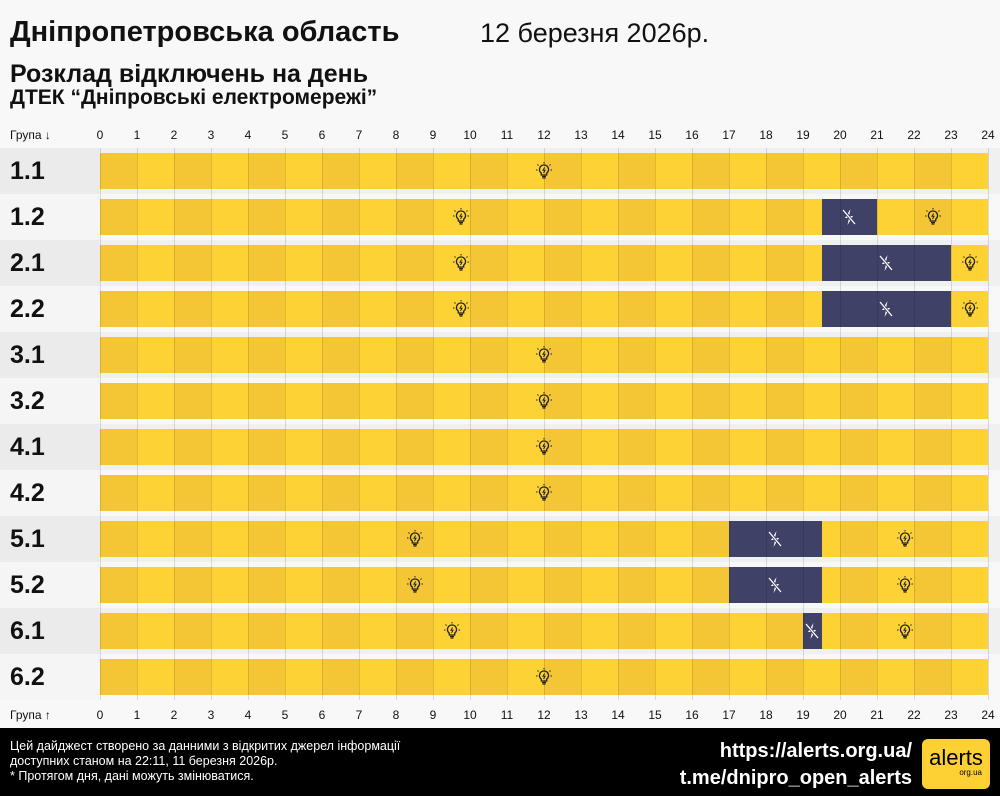 The height and width of the screenshot is (796, 1000). What do you see at coordinates (655, 715) in the screenshot?
I see `hour-tick: 15` at bounding box center [655, 715].